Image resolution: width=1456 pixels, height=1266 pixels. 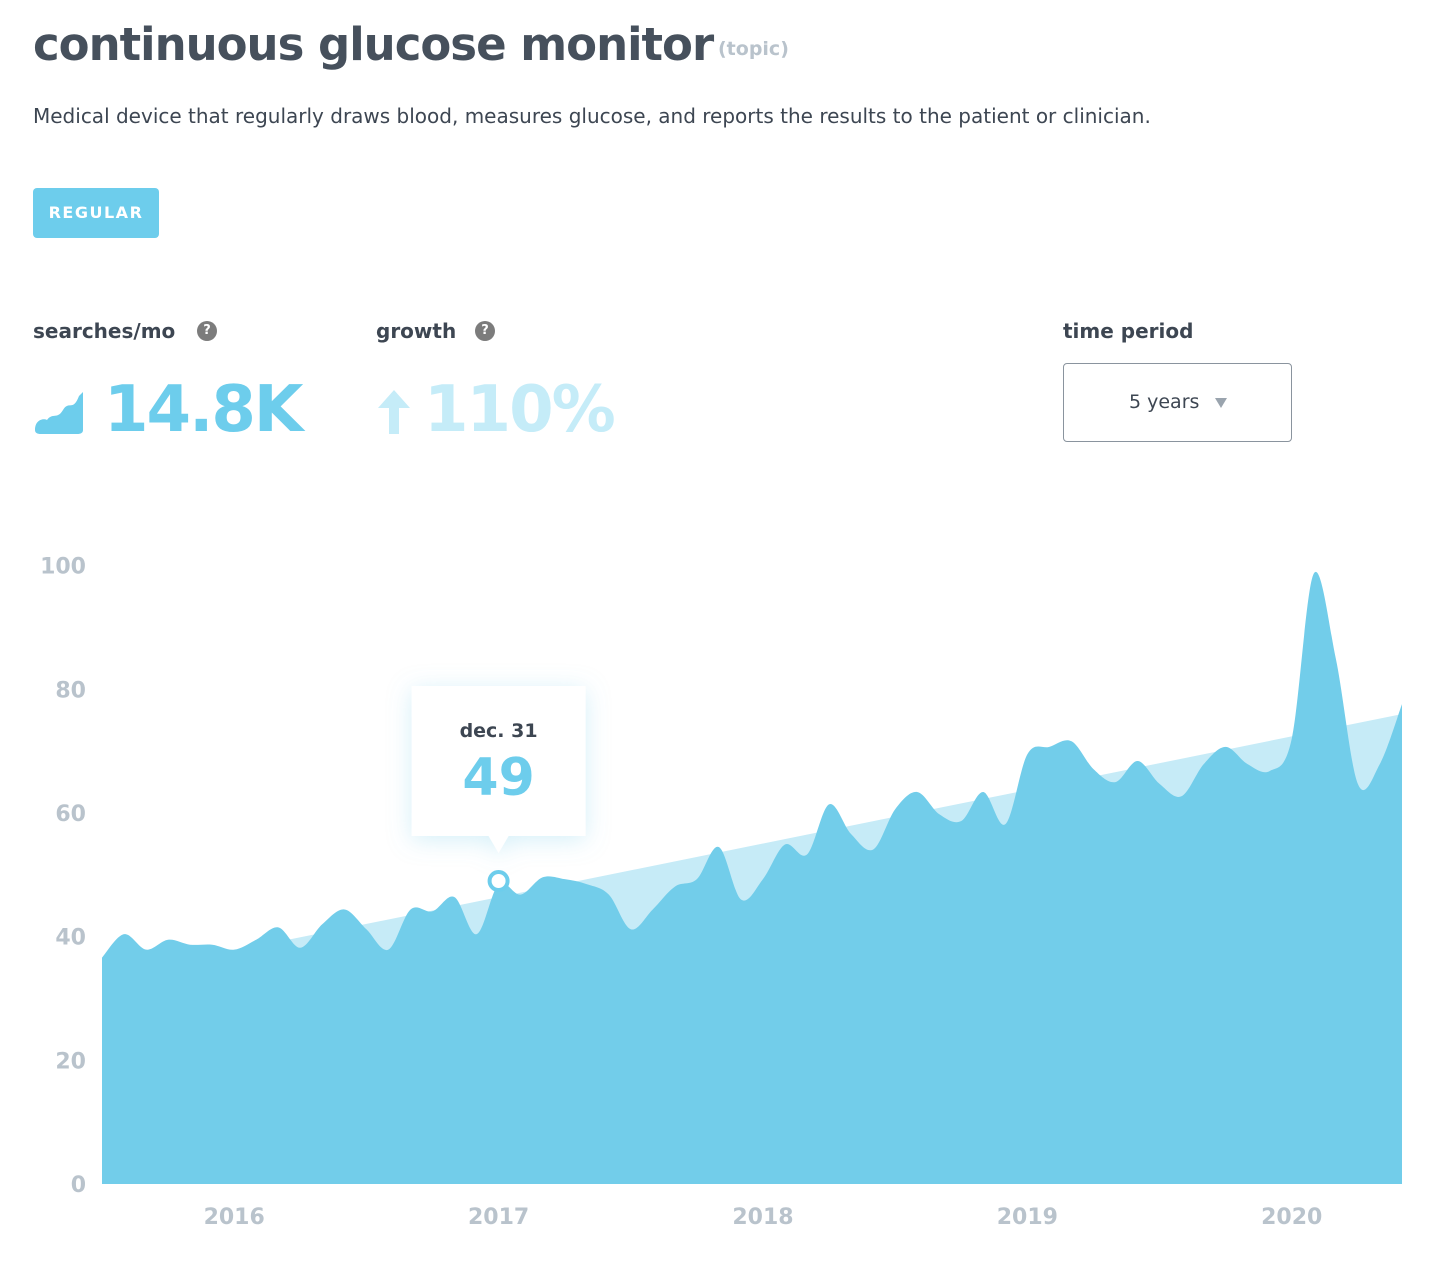 I want to click on tag: (topic), so click(x=753, y=49).